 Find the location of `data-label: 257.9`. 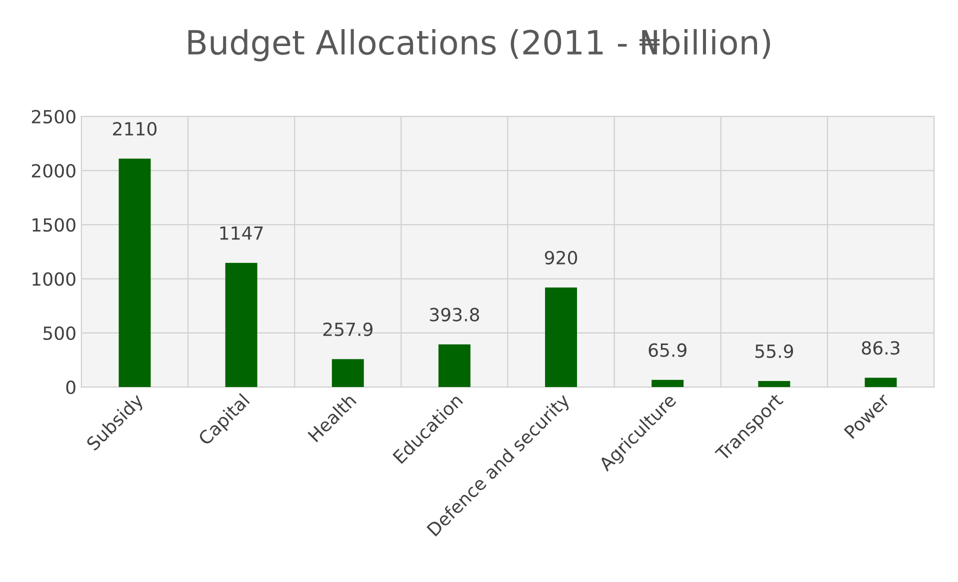

data-label: 257.9 is located at coordinates (347, 329).